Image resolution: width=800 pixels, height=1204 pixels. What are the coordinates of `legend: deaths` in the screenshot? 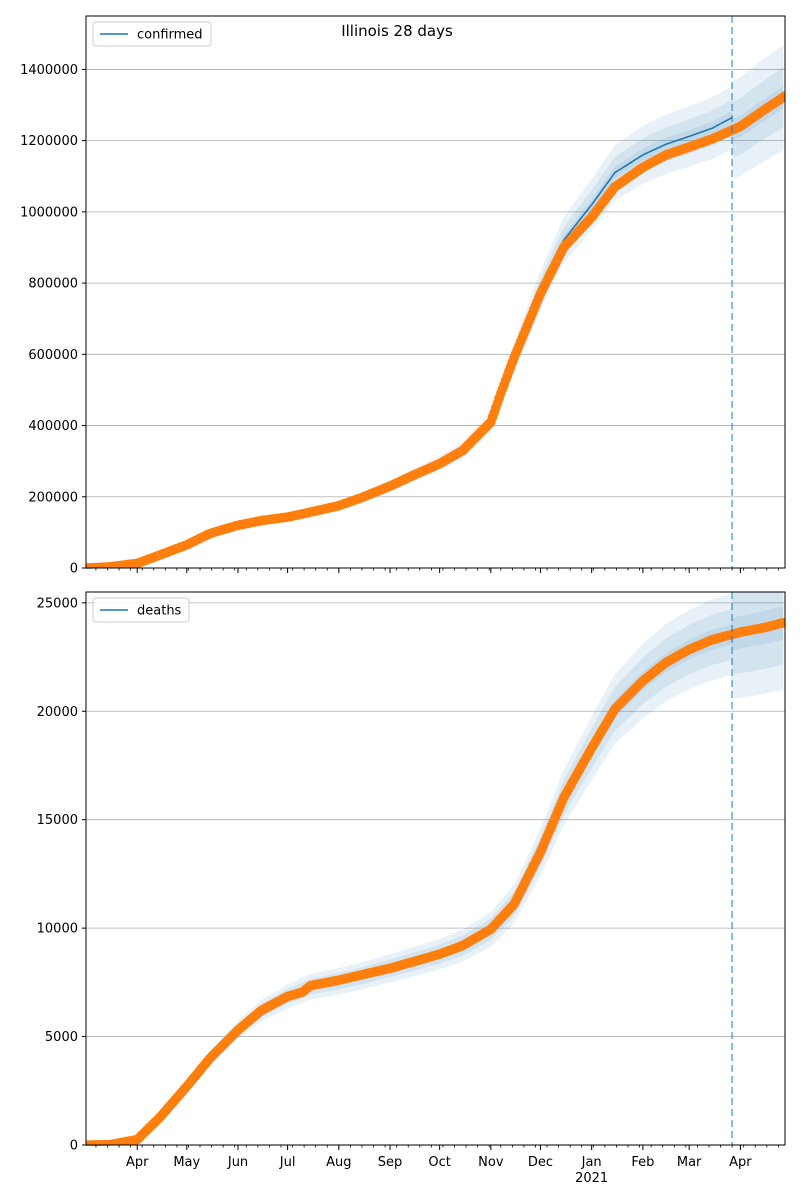 It's located at (141, 610).